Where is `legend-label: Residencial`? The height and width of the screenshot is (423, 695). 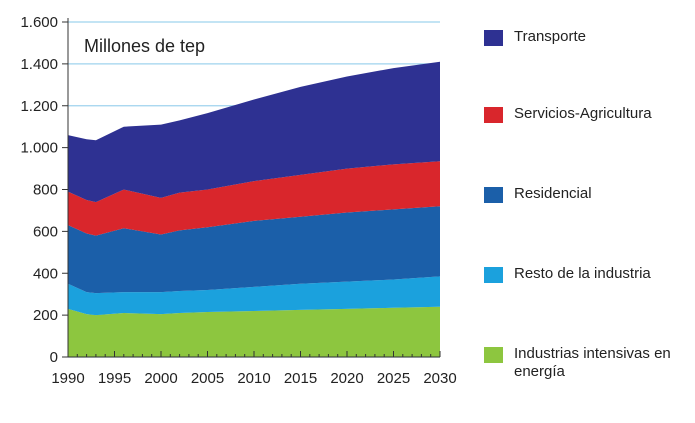 legend-label: Residencial is located at coordinates (553, 193).